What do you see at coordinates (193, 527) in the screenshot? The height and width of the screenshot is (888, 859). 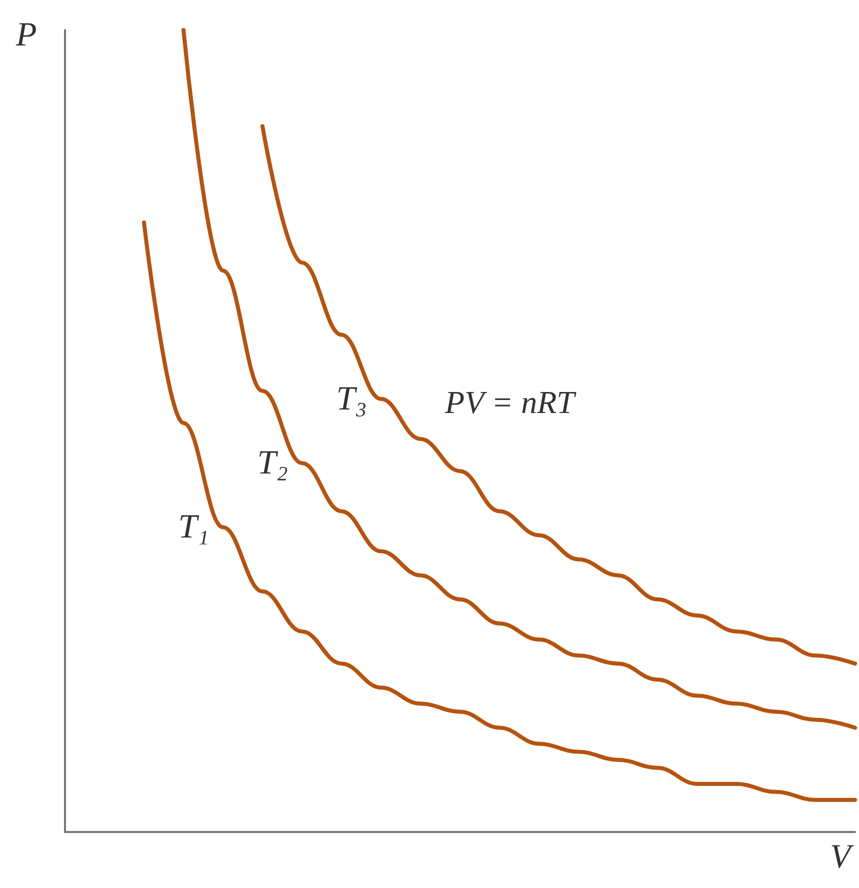 I see `series-label: T₁` at bounding box center [193, 527].